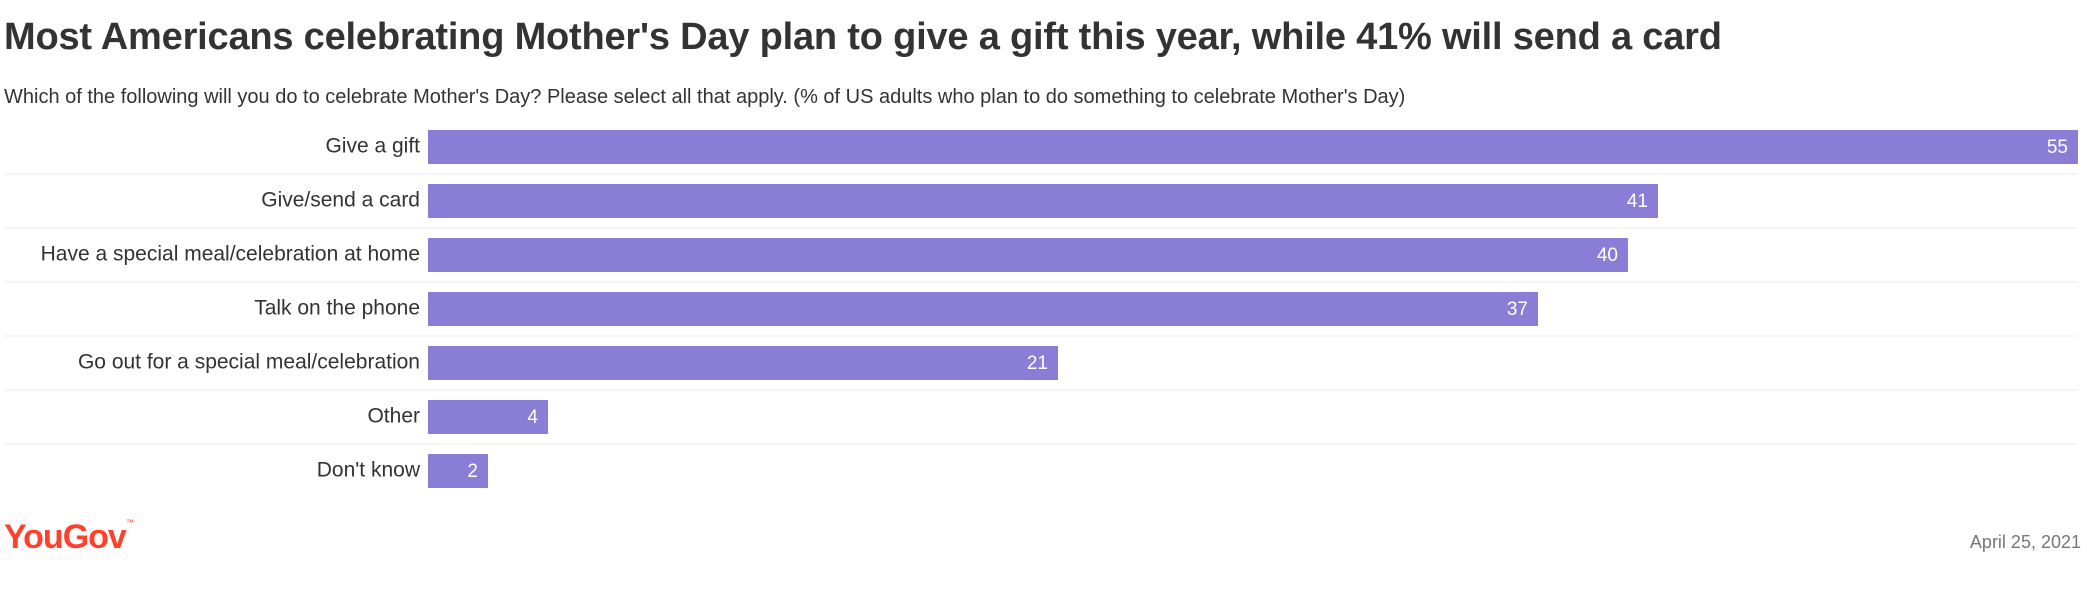  Describe the element at coordinates (1637, 201) in the screenshot. I see `value-label: 41` at that location.